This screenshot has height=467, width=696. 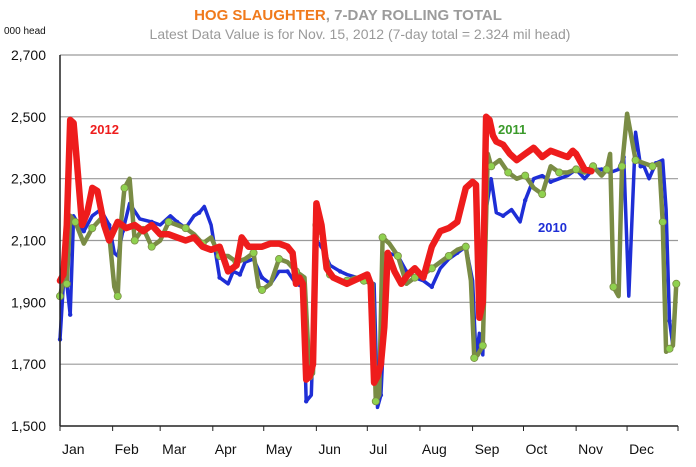 What do you see at coordinates (378, 449) in the screenshot?
I see `x-tick-label: Jul` at bounding box center [378, 449].